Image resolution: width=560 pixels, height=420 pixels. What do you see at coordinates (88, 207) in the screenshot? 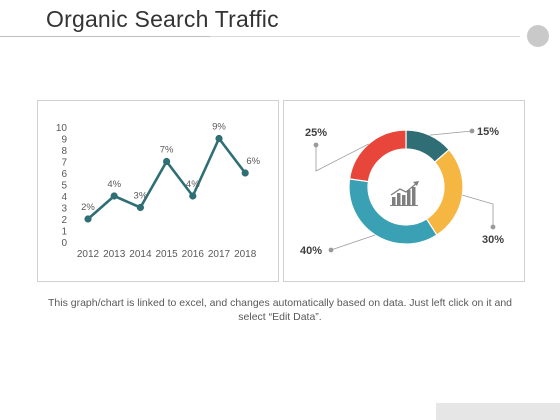
I see `data-label: 2%` at bounding box center [88, 207].